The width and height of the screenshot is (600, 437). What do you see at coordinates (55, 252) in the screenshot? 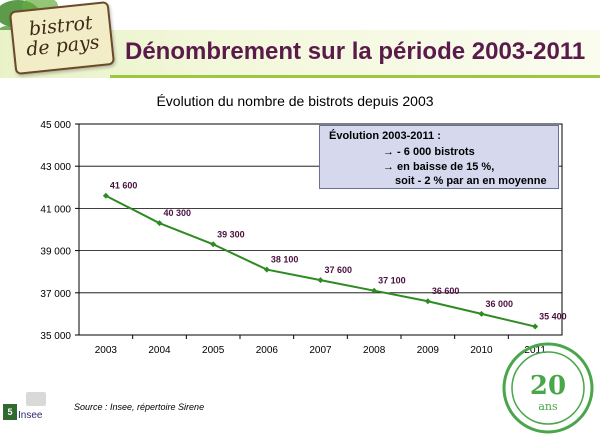
I see `y-tick-label: 39 000` at bounding box center [55, 252].